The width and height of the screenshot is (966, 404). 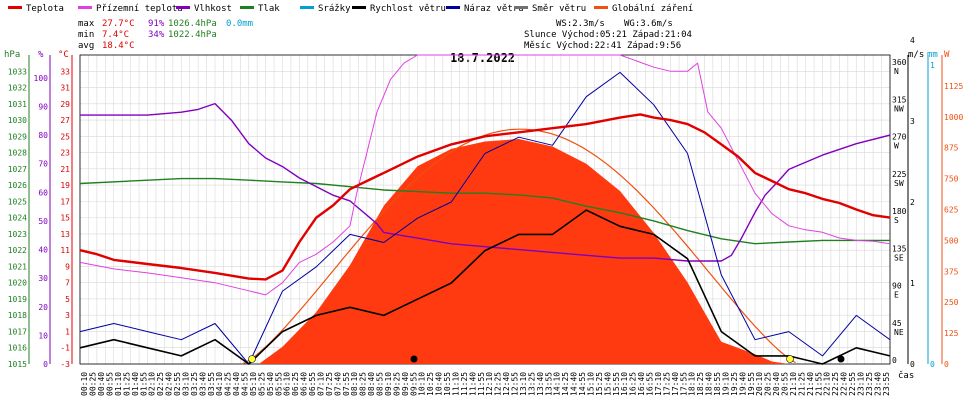 I want to click on speed-axis-tick: 1, so click(x=912, y=283).